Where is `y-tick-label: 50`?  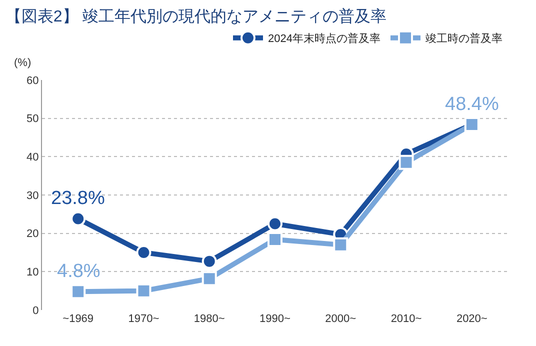
y-tick-label: 50 is located at coordinates (32, 119).